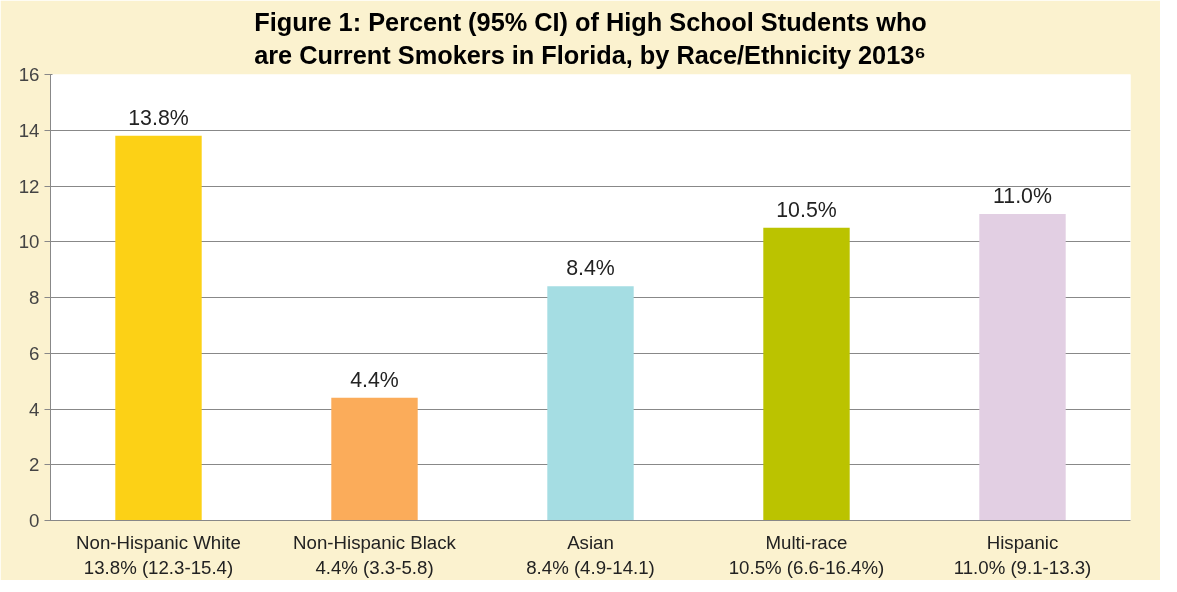  What do you see at coordinates (590, 268) in the screenshot?
I see `data-label: 8.4%` at bounding box center [590, 268].